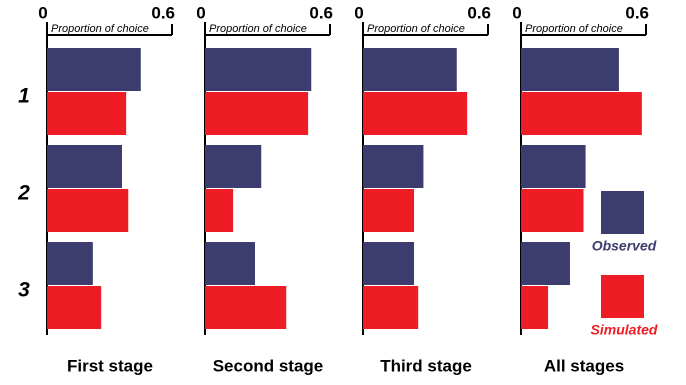 The width and height of the screenshot is (686, 385). I want to click on legend-label: Observed, so click(624, 246).